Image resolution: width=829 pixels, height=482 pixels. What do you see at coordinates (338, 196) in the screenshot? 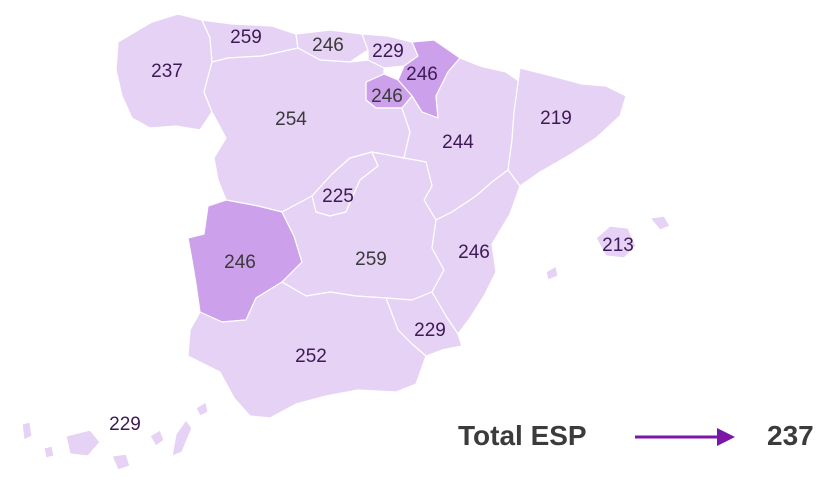
I see `value-madrid: 225` at bounding box center [338, 196].